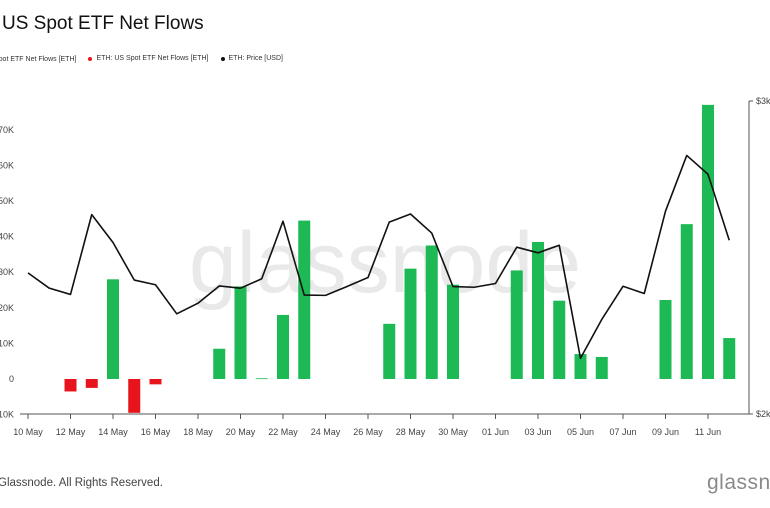 Image resolution: width=770 pixels, height=508 pixels. I want to click on bar-02-jun, so click(516, 324).